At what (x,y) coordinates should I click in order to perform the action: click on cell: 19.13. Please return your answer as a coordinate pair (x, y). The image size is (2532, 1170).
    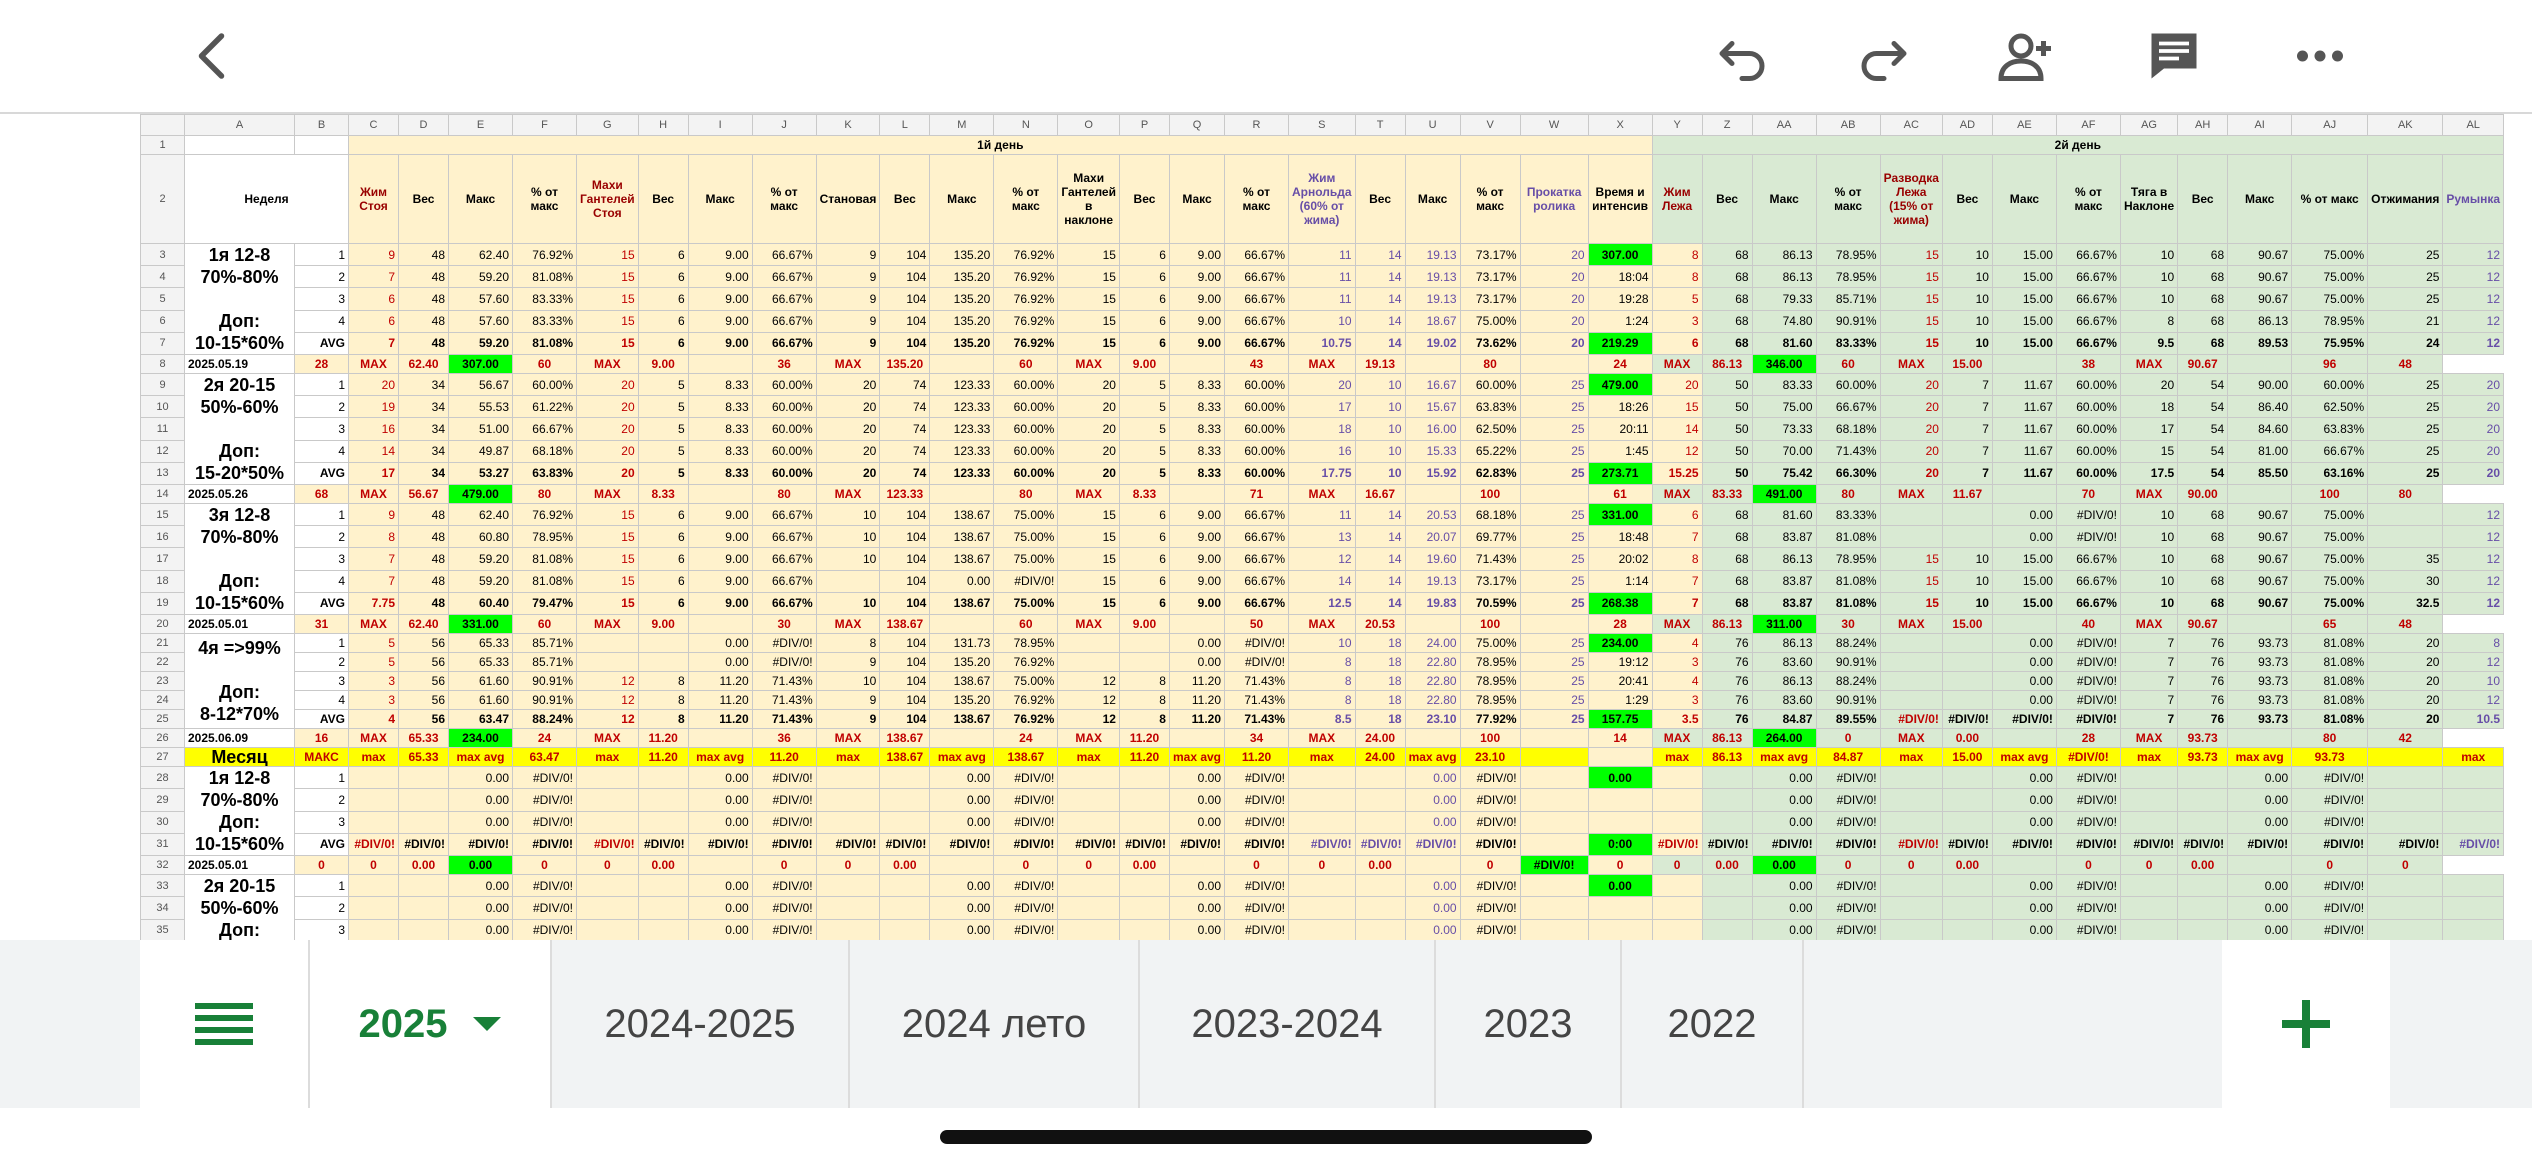
    Looking at the image, I should click on (1432, 581).